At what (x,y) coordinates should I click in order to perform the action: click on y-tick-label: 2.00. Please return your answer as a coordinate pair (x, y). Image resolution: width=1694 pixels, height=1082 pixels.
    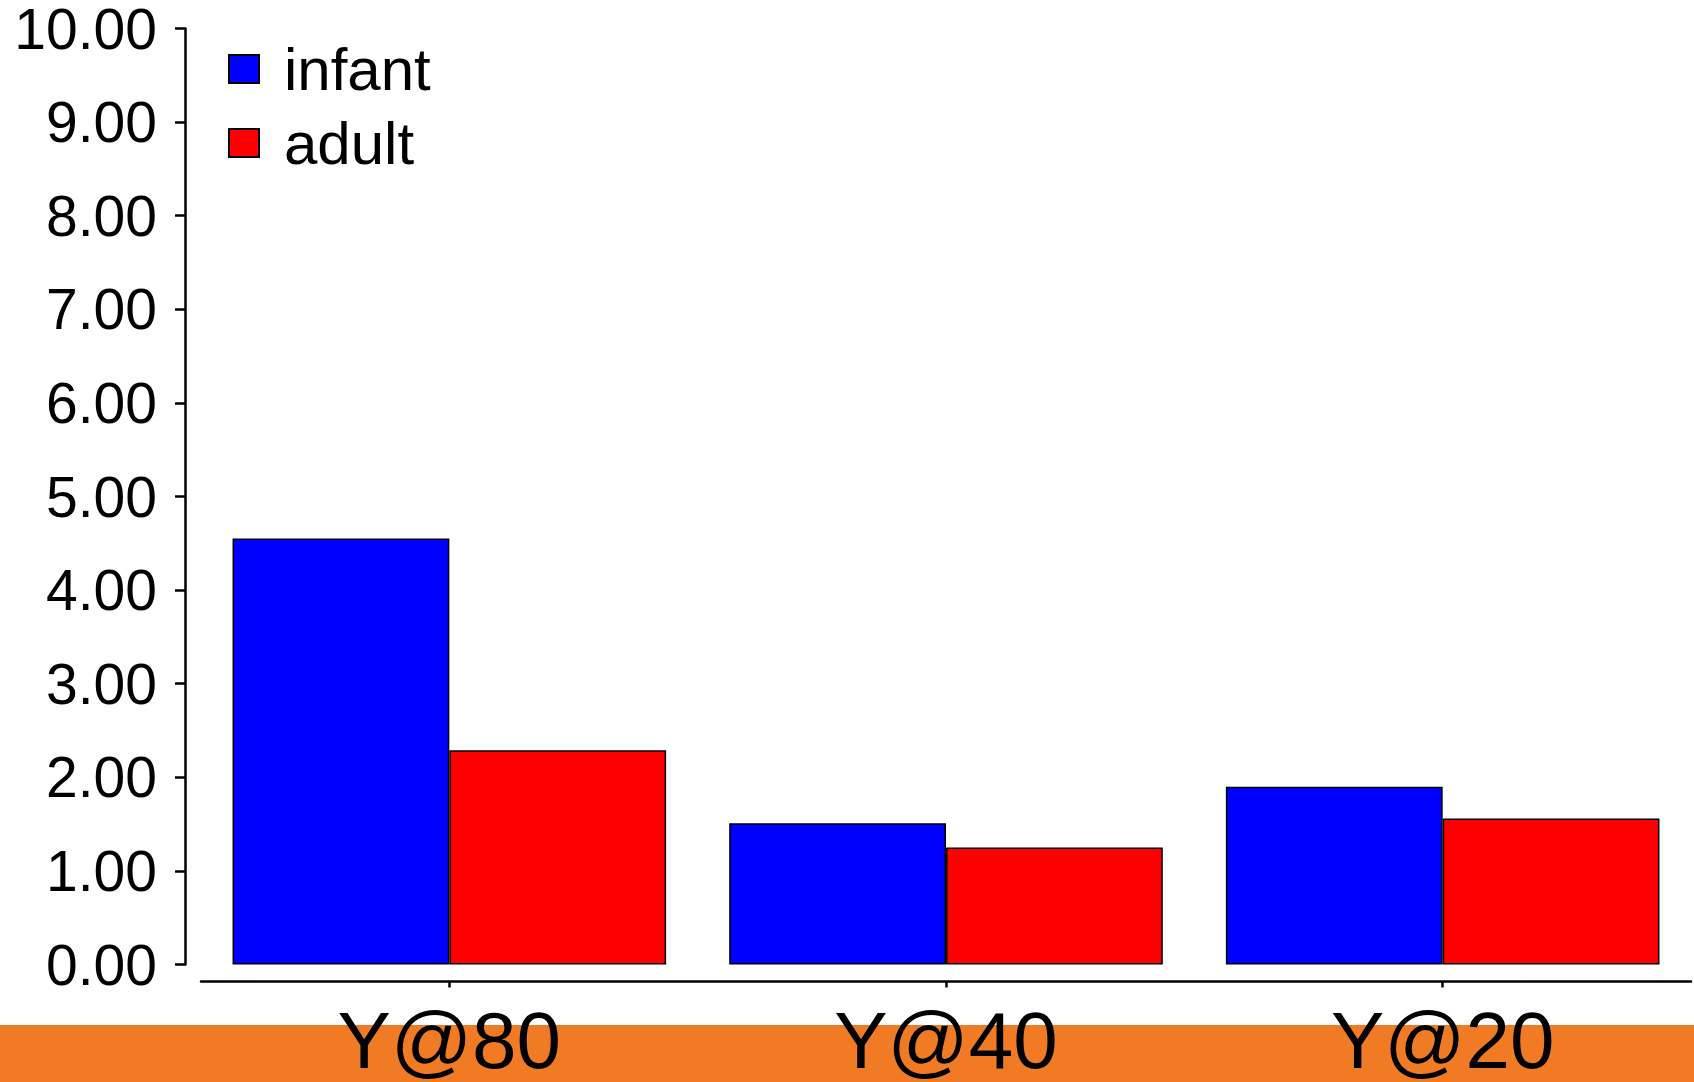
    Looking at the image, I should click on (101, 777).